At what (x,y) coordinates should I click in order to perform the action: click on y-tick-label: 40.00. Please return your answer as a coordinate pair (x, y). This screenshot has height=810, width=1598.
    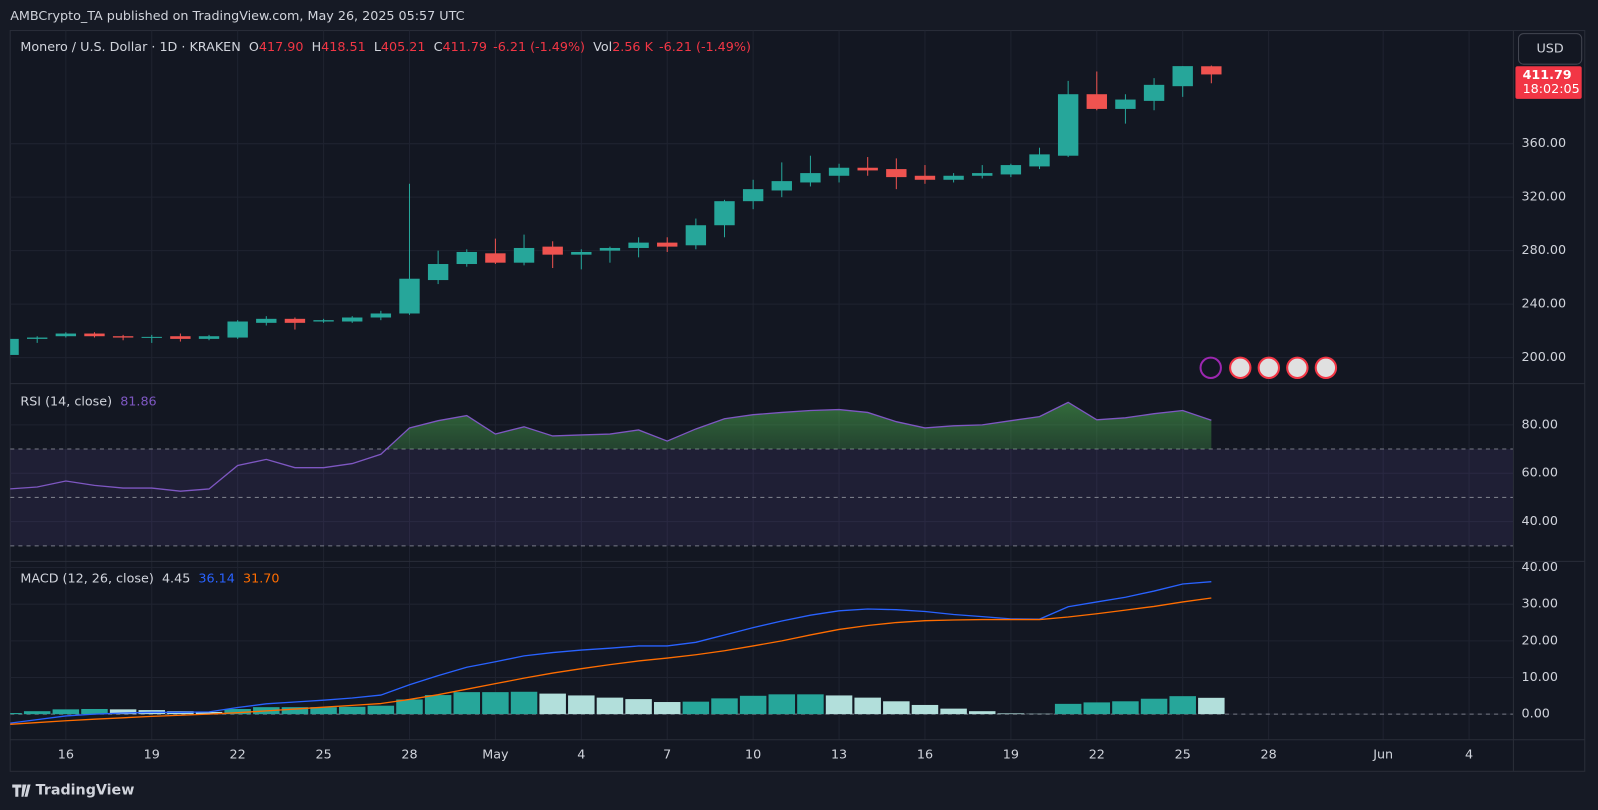
    Looking at the image, I should click on (1540, 521).